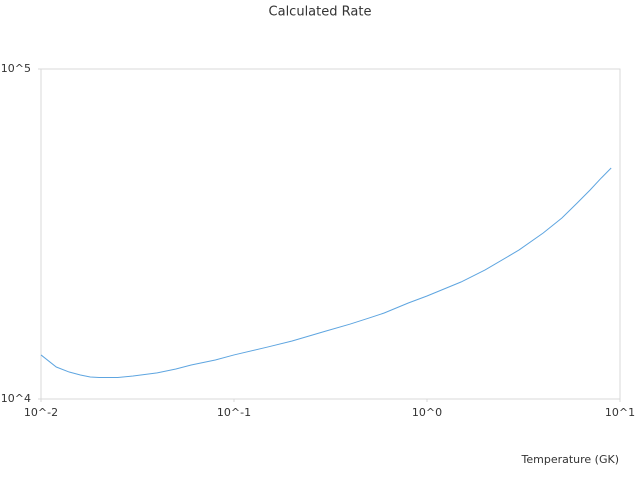 Image resolution: width=640 pixels, height=480 pixels. What do you see at coordinates (427, 412) in the screenshot?
I see `x-tick-label: 10^0` at bounding box center [427, 412].